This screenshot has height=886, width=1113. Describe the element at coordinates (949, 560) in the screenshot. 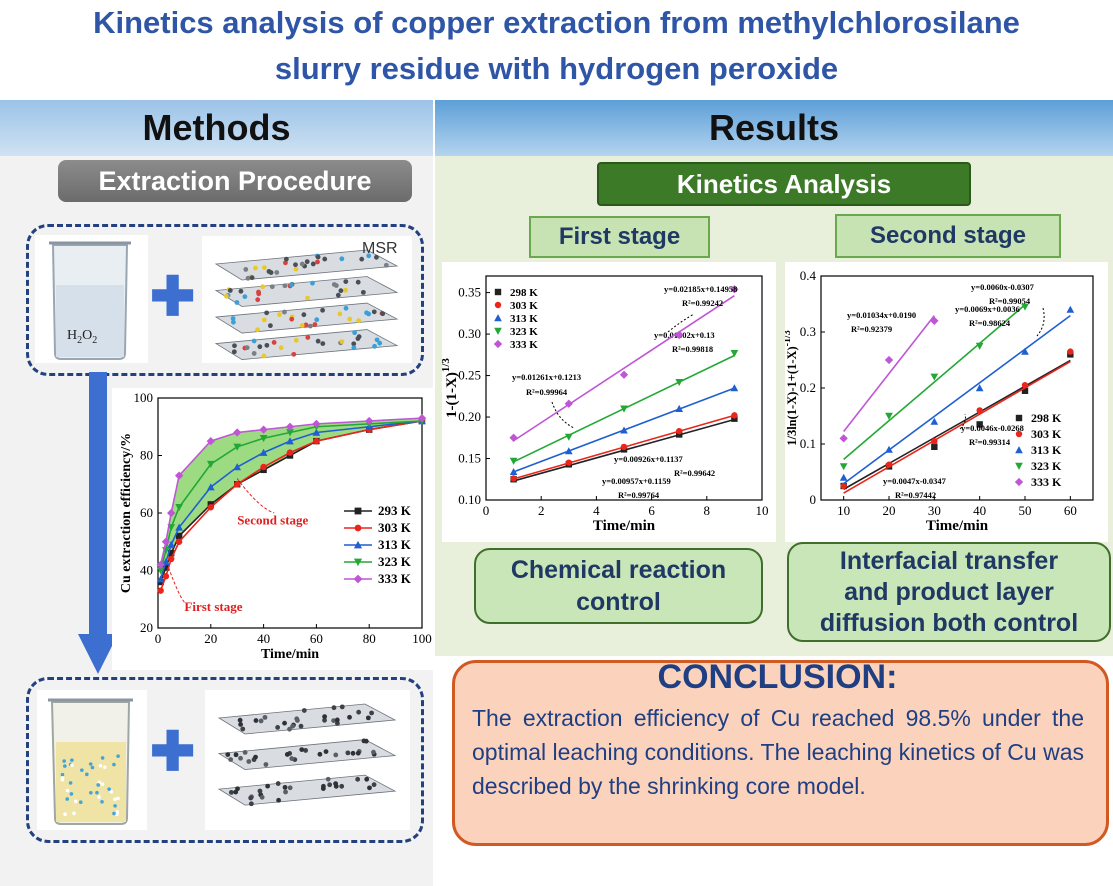

I see `second-control-line-1: Interfacial transfer` at that location.